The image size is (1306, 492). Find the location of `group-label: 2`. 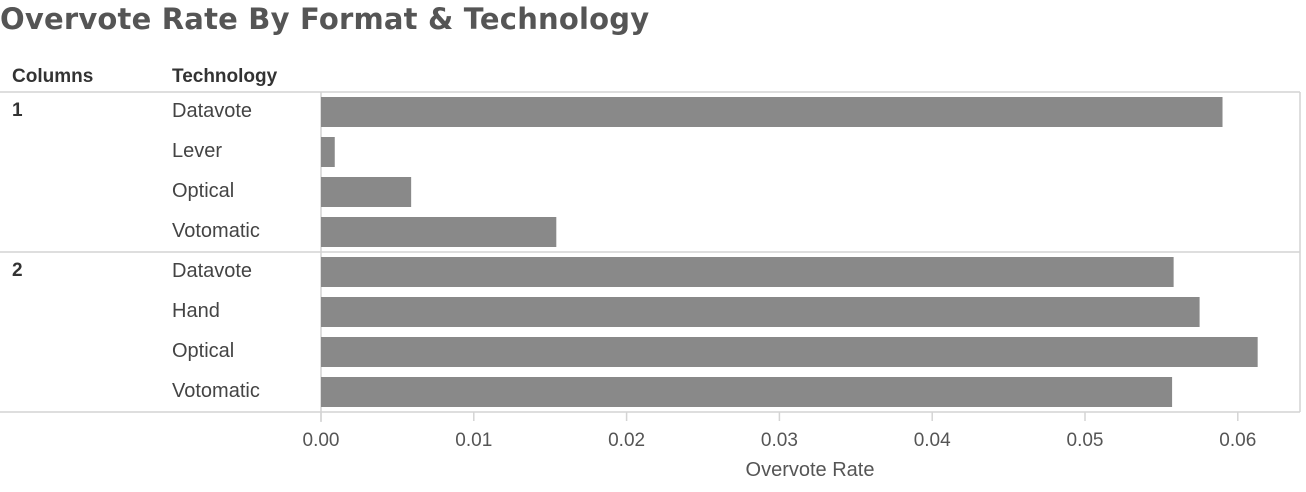

group-label: 2 is located at coordinates (17, 270).